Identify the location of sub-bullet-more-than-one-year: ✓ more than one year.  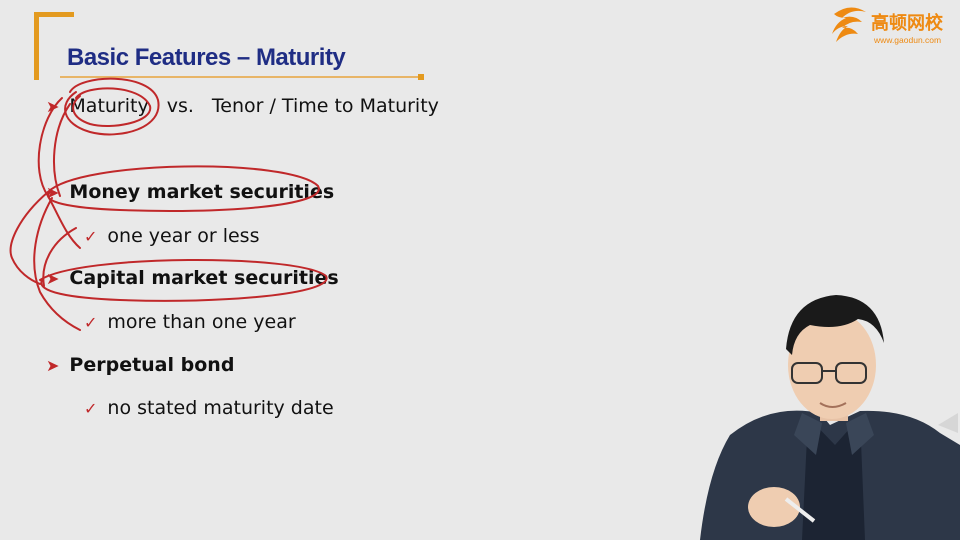
(190, 322).